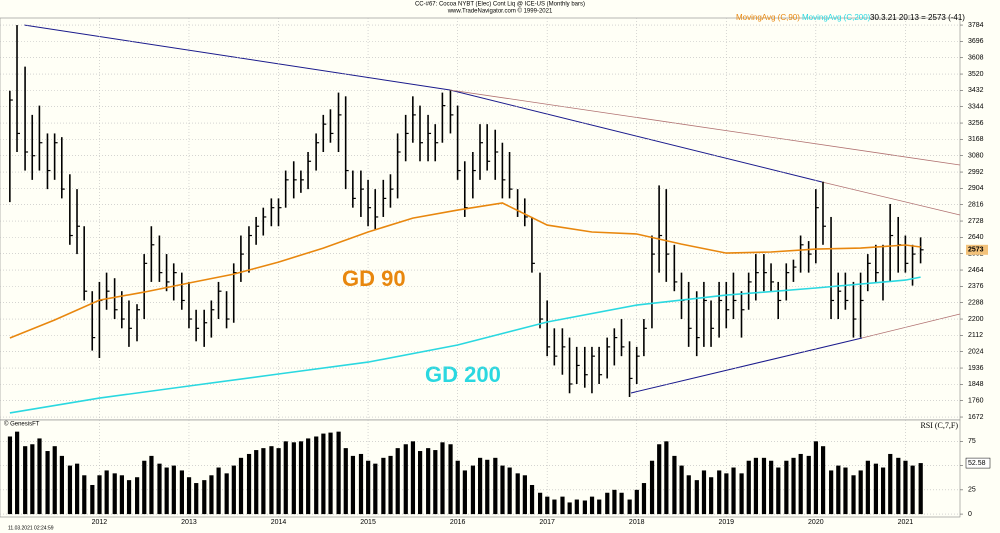  I want to click on y-tick-label: 3608, so click(976, 58).